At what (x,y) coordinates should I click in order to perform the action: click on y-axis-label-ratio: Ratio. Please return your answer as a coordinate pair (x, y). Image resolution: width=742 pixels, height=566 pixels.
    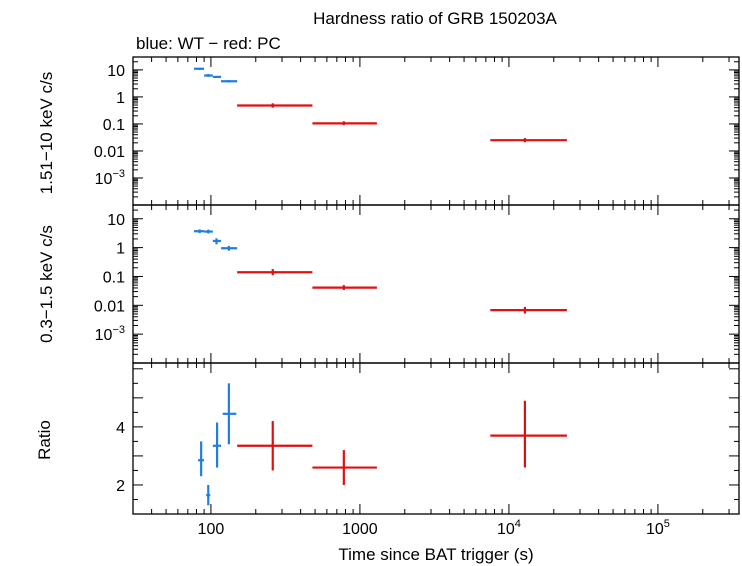
    Looking at the image, I should click on (44, 440).